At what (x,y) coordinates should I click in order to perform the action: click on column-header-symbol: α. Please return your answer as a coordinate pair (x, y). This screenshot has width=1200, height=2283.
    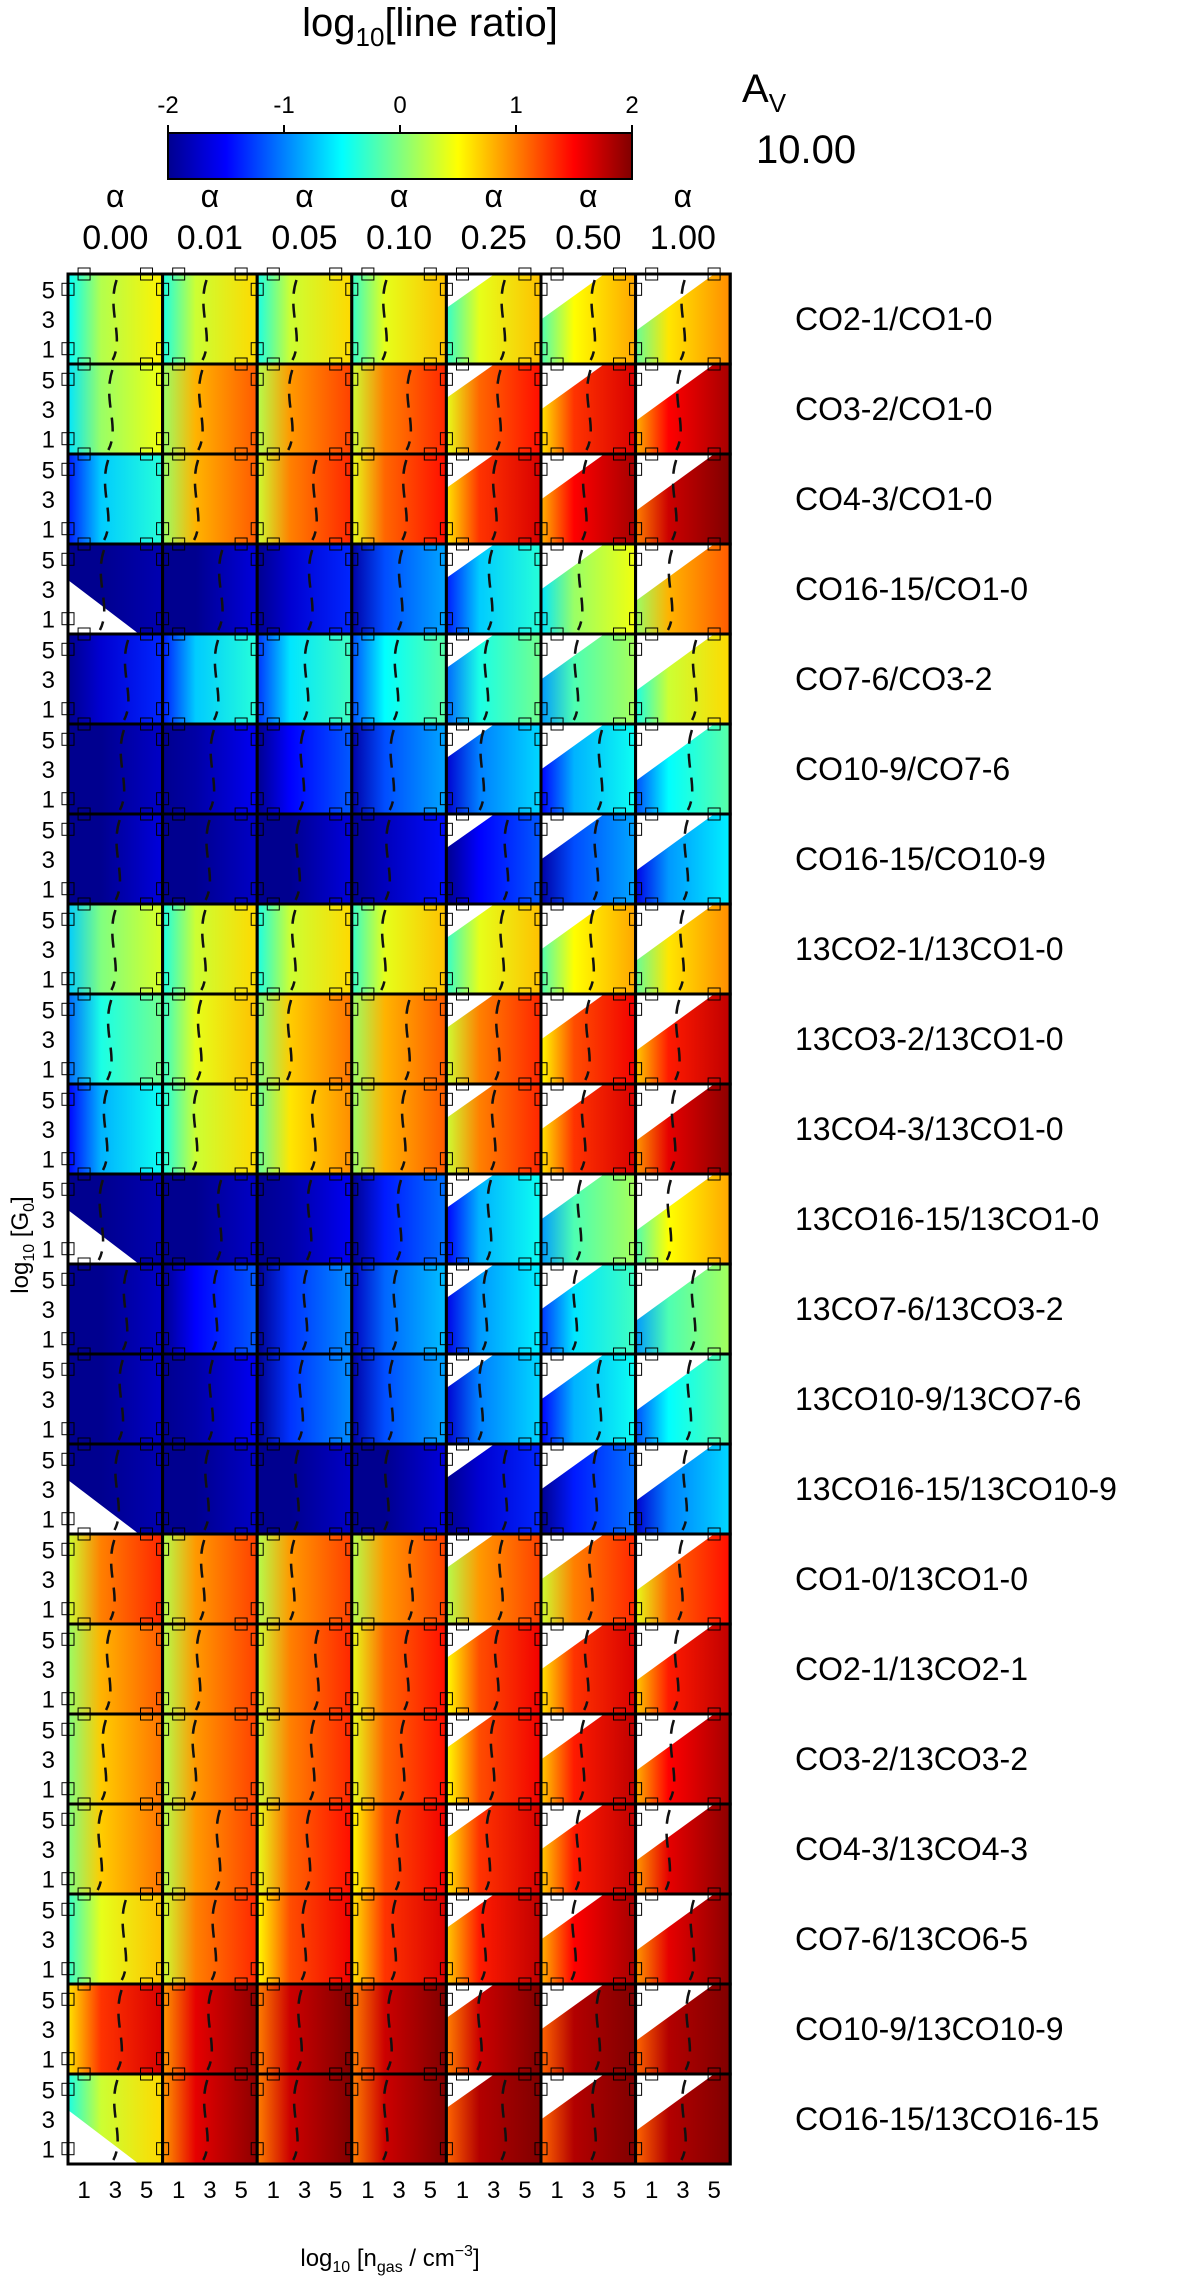
    Looking at the image, I should click on (588, 196).